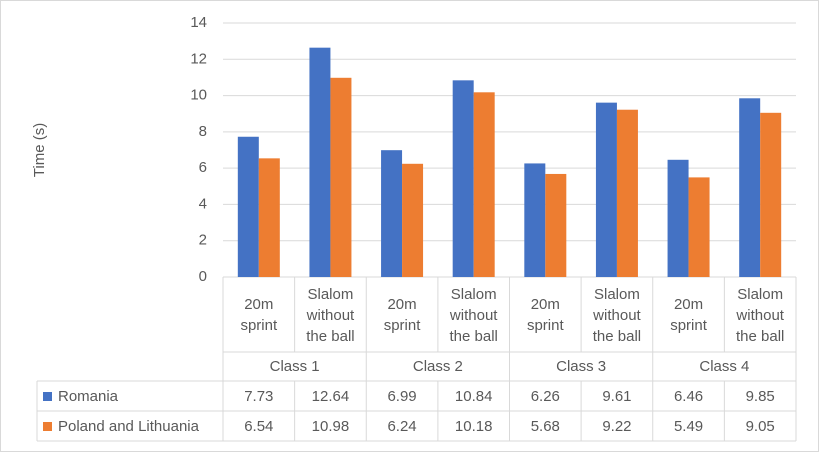 This screenshot has width=819, height=452. What do you see at coordinates (581, 366) in the screenshot?
I see `group-label: Class 3` at bounding box center [581, 366].